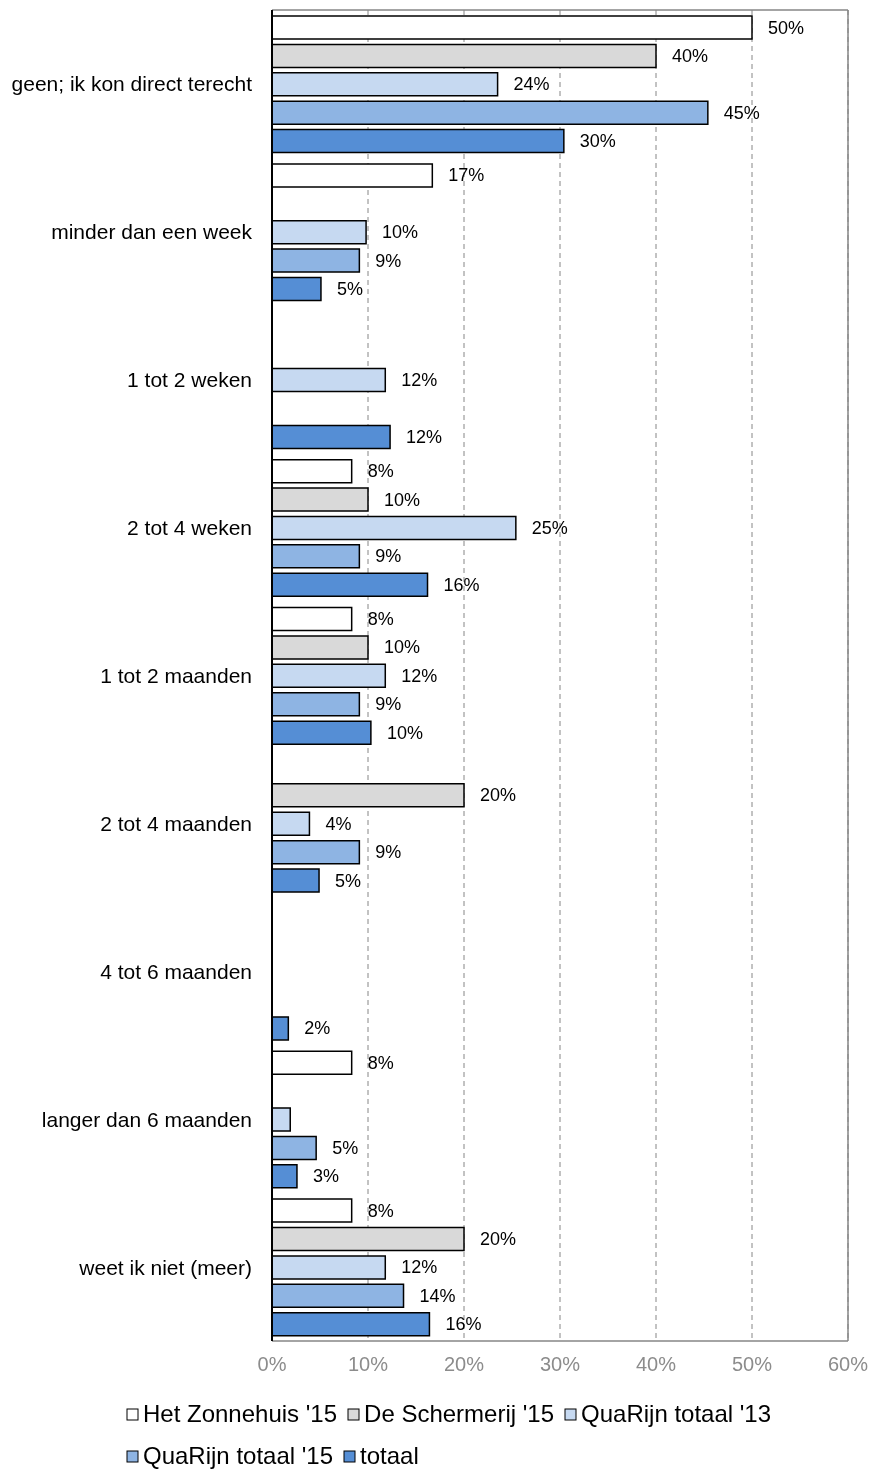 This screenshot has height=1472, width=869. I want to click on y-tick-label: weet ik niet (meer), so click(165, 1267).